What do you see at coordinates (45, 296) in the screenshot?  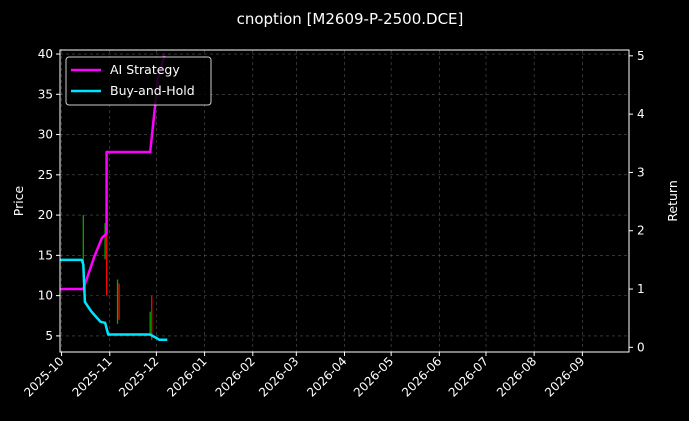 I see `left-tick-label: 10` at bounding box center [45, 296].